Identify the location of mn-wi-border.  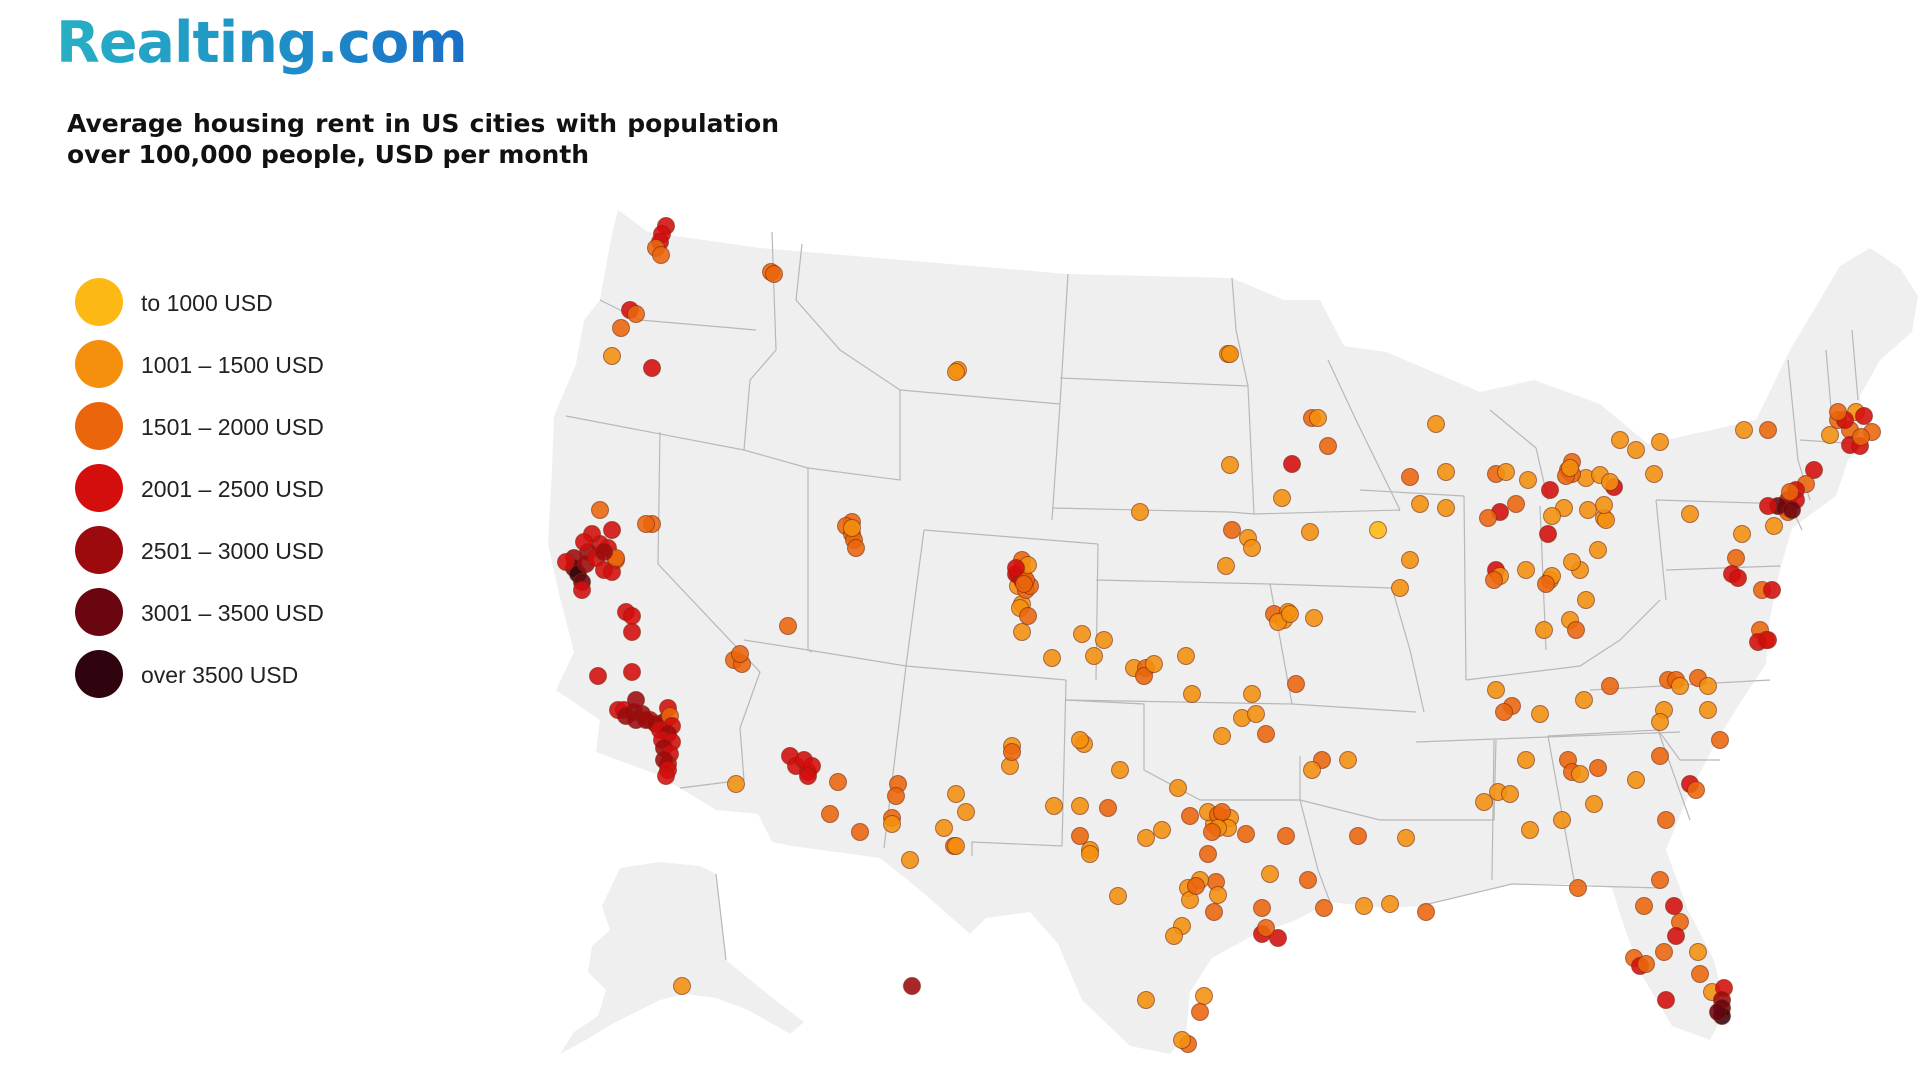
(1364, 435).